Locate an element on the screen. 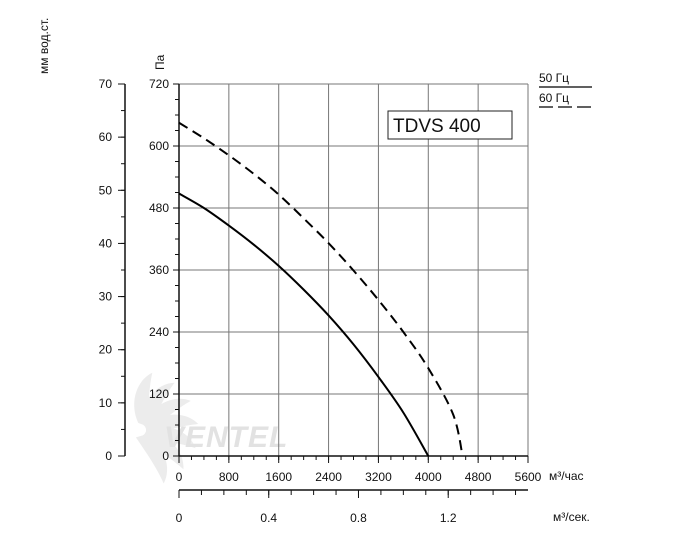 This screenshot has width=684, height=545. legend-label: 50 Гц is located at coordinates (554, 78).